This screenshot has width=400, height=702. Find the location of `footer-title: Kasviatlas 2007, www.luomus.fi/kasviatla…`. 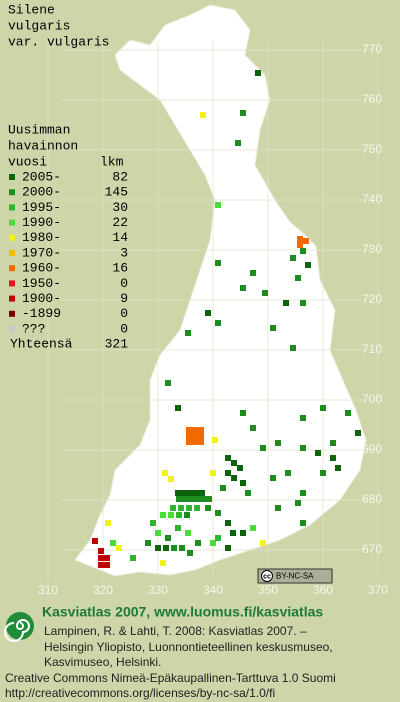

footer-title: Kasviatlas 2007, www.luomus.fi/kasviatla… is located at coordinates (182, 612).